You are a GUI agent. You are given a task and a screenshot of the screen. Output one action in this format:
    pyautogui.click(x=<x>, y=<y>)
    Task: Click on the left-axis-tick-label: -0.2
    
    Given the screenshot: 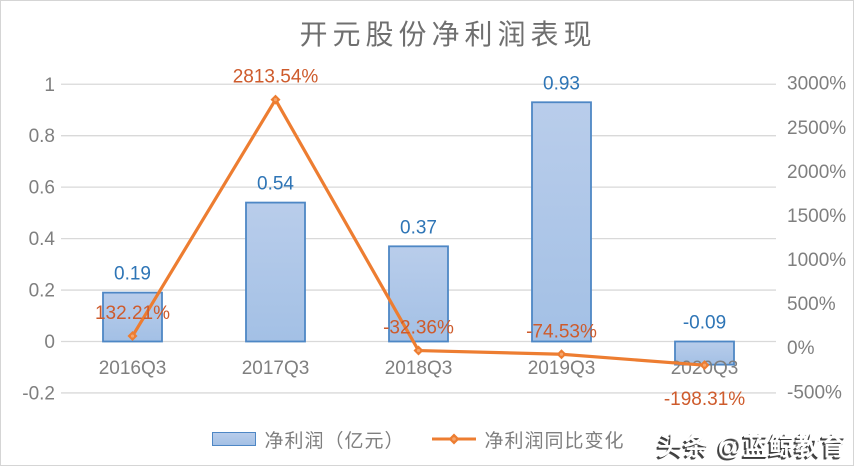 What is the action you would take?
    pyautogui.click(x=38, y=393)
    